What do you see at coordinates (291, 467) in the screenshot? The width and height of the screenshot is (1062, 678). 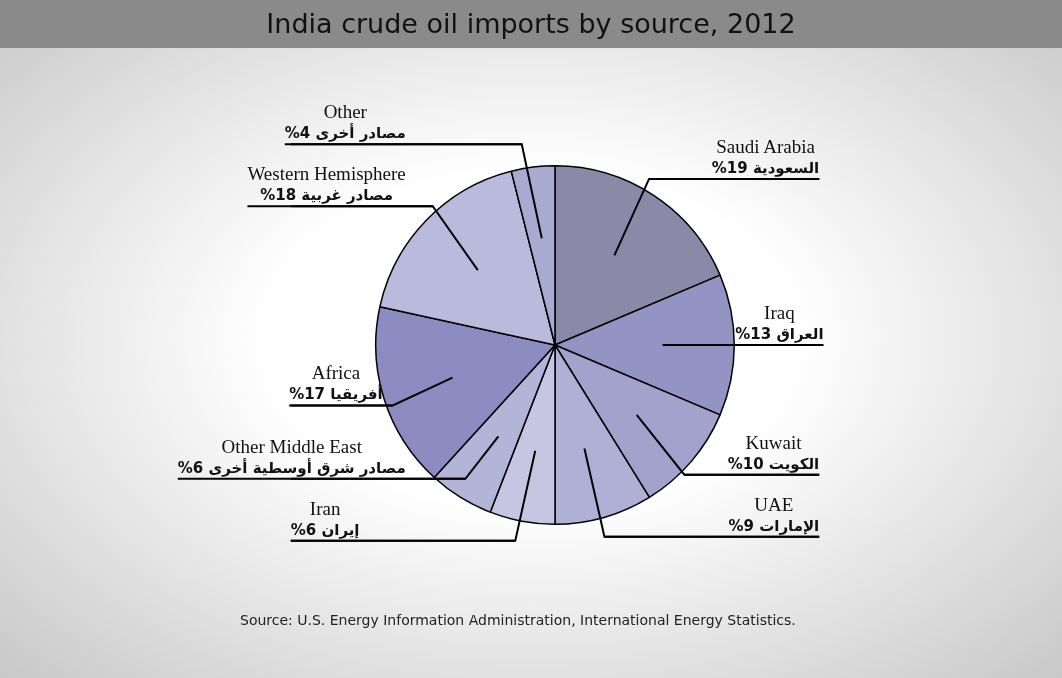 I see `data-label: مصادر شرق أوسطية أخرى 6%` at bounding box center [291, 467].